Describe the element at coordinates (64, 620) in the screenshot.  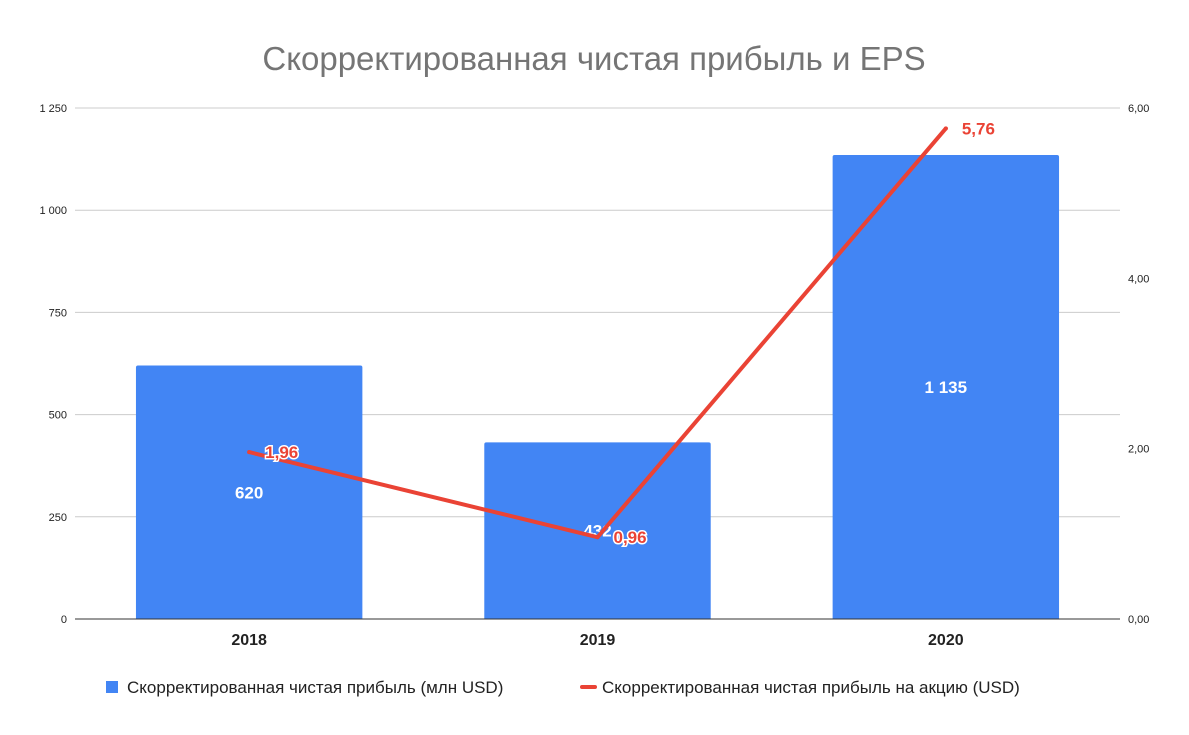
I see `left-tick-label: 0` at that location.